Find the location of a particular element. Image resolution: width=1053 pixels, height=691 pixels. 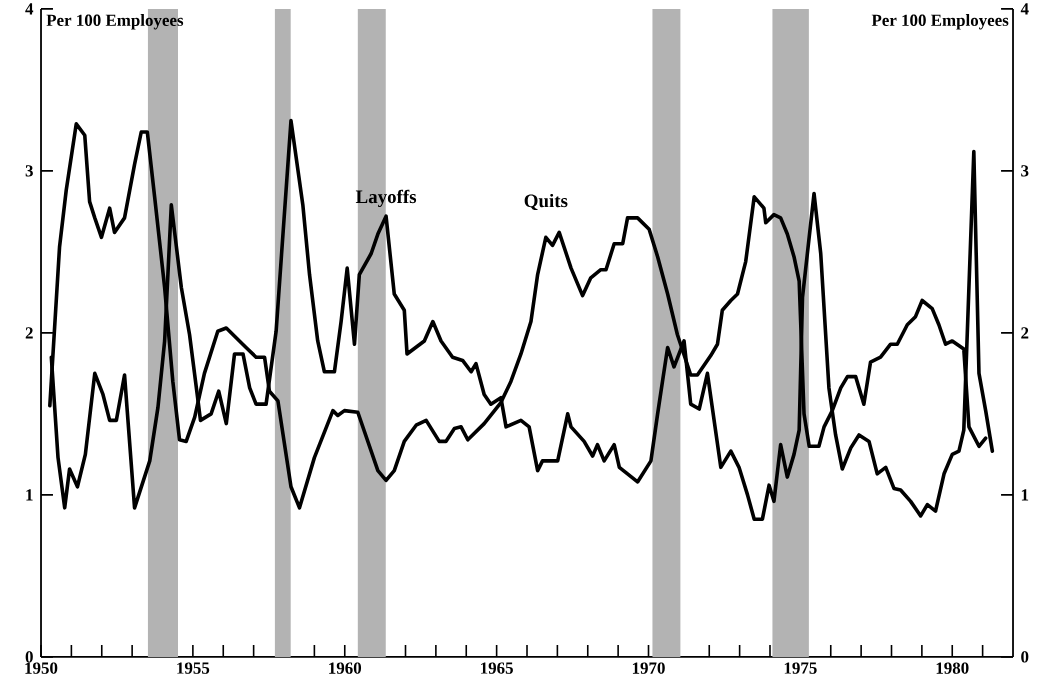

y2-tick-label: 3 is located at coordinates (1025, 171).